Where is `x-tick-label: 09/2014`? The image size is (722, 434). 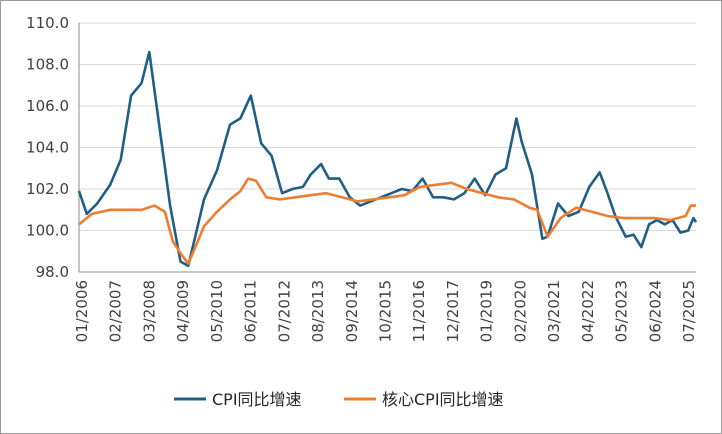
x-tick-label: 09/2014 is located at coordinates (352, 311).